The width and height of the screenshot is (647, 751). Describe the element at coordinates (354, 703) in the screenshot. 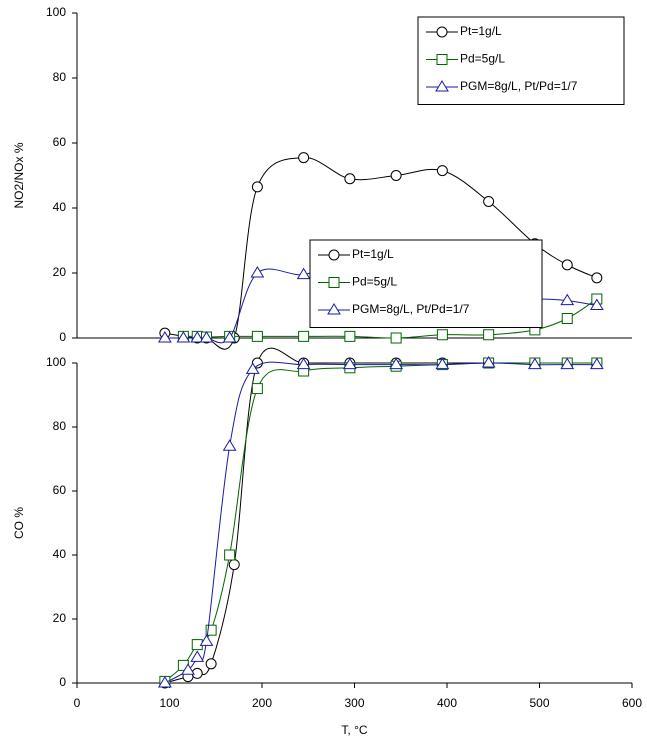

I see `x-tick-label: 300` at that location.